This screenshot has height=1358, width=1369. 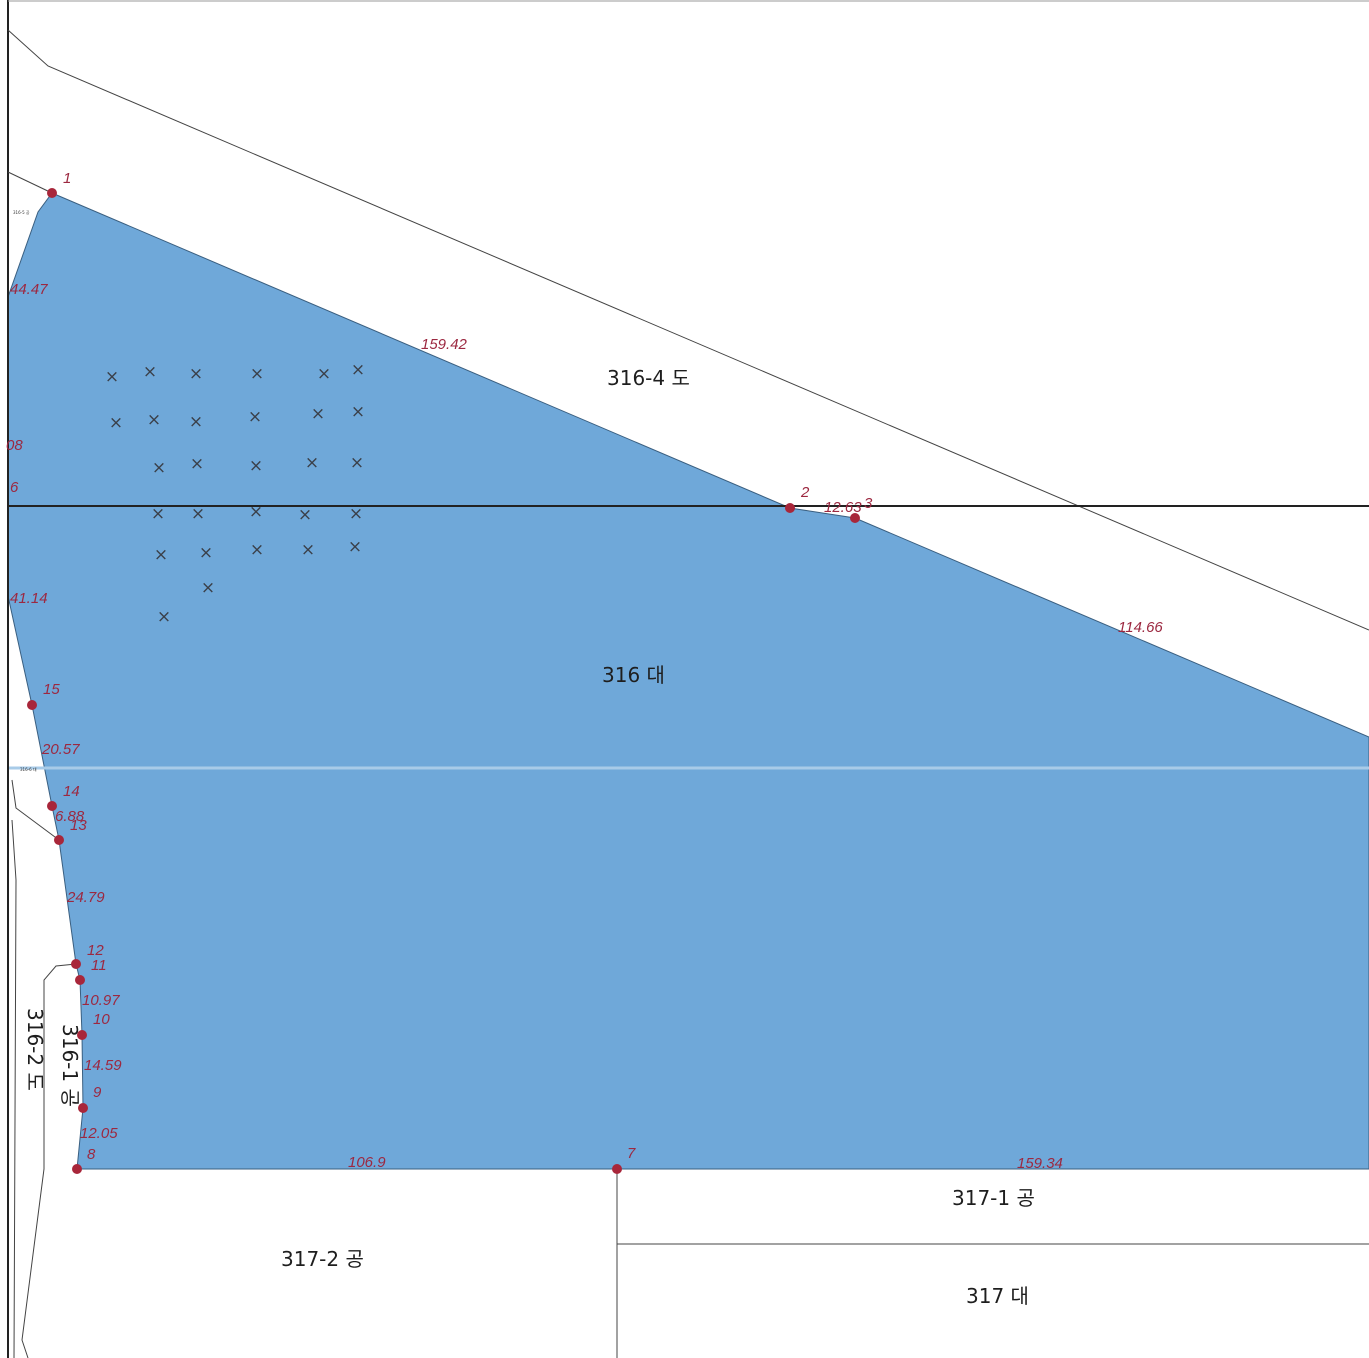 What do you see at coordinates (1140, 627) in the screenshot?
I see `edge-length-3-east: 114.66` at bounding box center [1140, 627].